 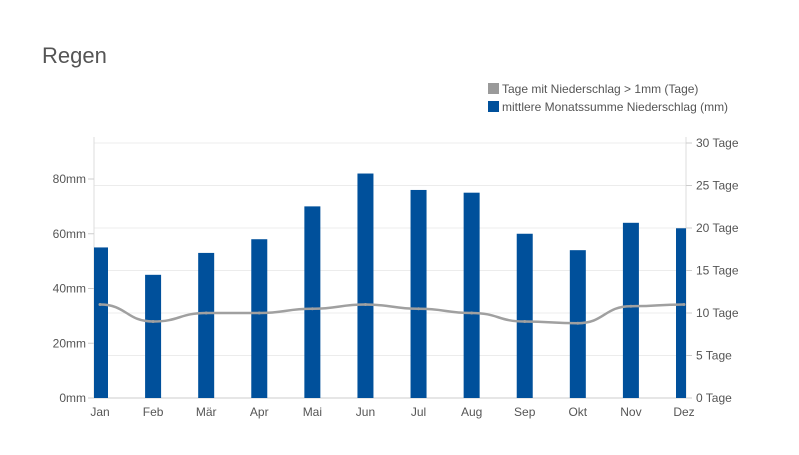 What do you see at coordinates (259, 318) in the screenshot?
I see `bar-apr` at bounding box center [259, 318].